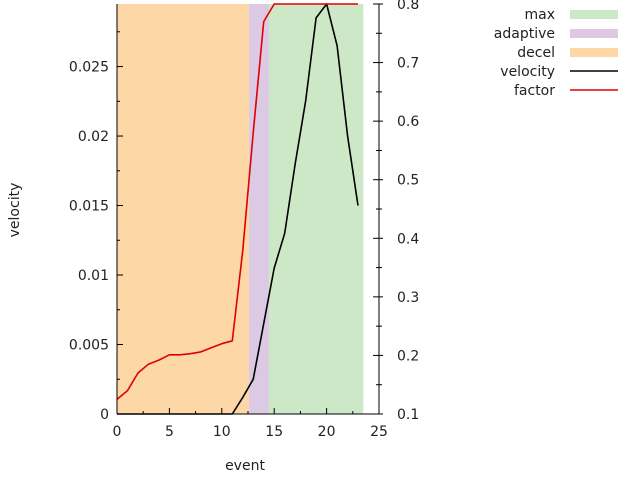 This screenshot has height=480, width=640. Describe the element at coordinates (594, 33) in the screenshot. I see `legend-swatch-adaptive` at that location.